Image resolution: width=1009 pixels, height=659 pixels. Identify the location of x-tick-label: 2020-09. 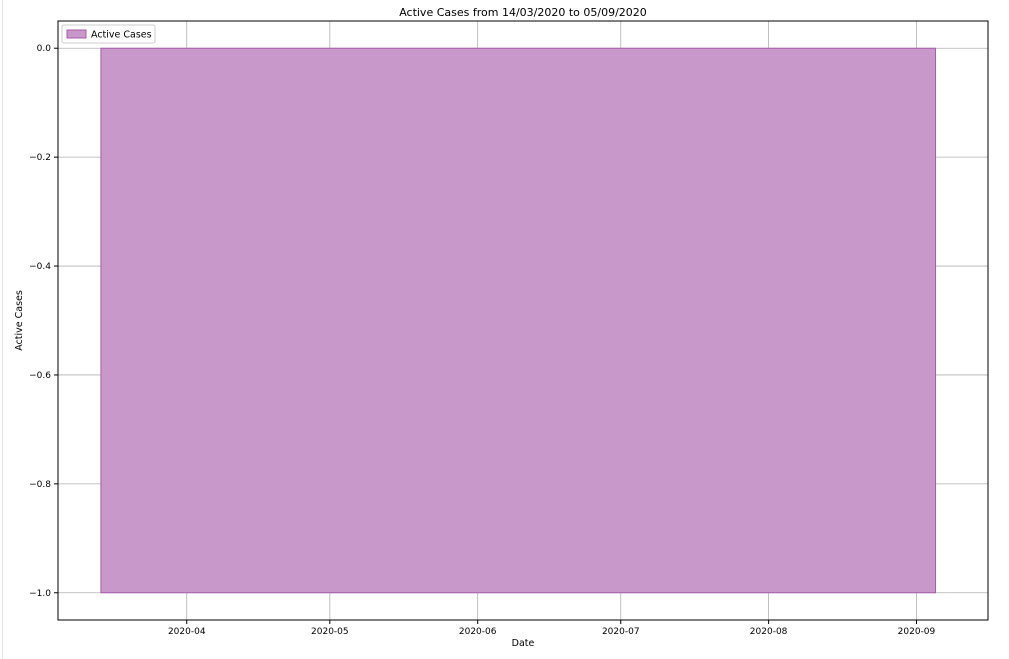
(917, 632).